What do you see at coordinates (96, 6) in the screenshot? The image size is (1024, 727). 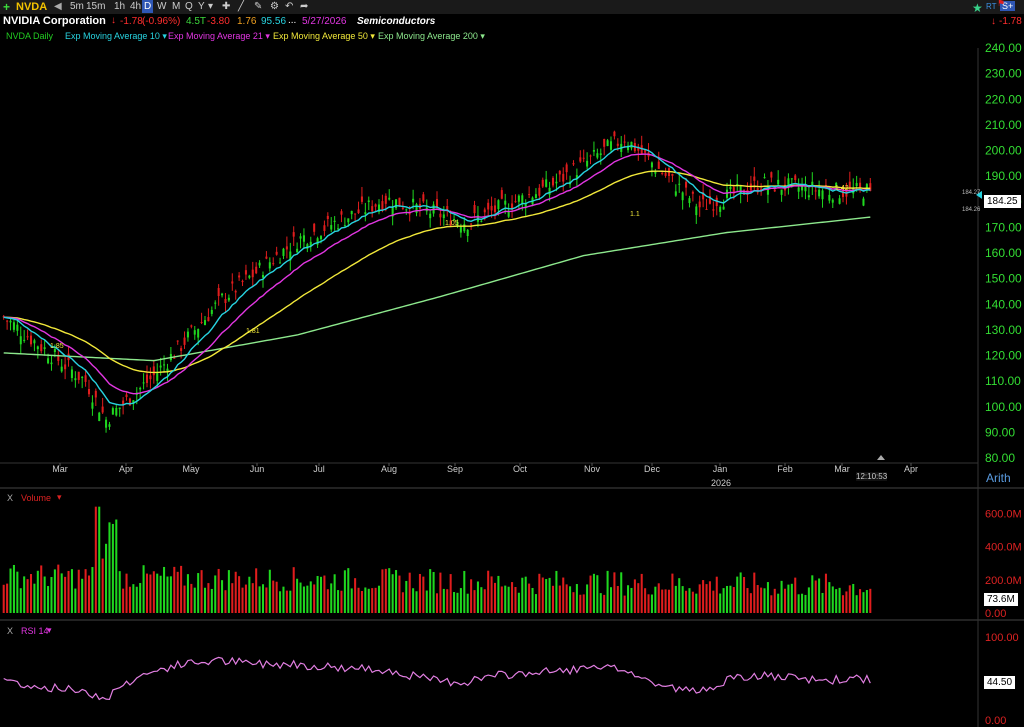 I see `timeframe-15m: 15m` at bounding box center [96, 6].